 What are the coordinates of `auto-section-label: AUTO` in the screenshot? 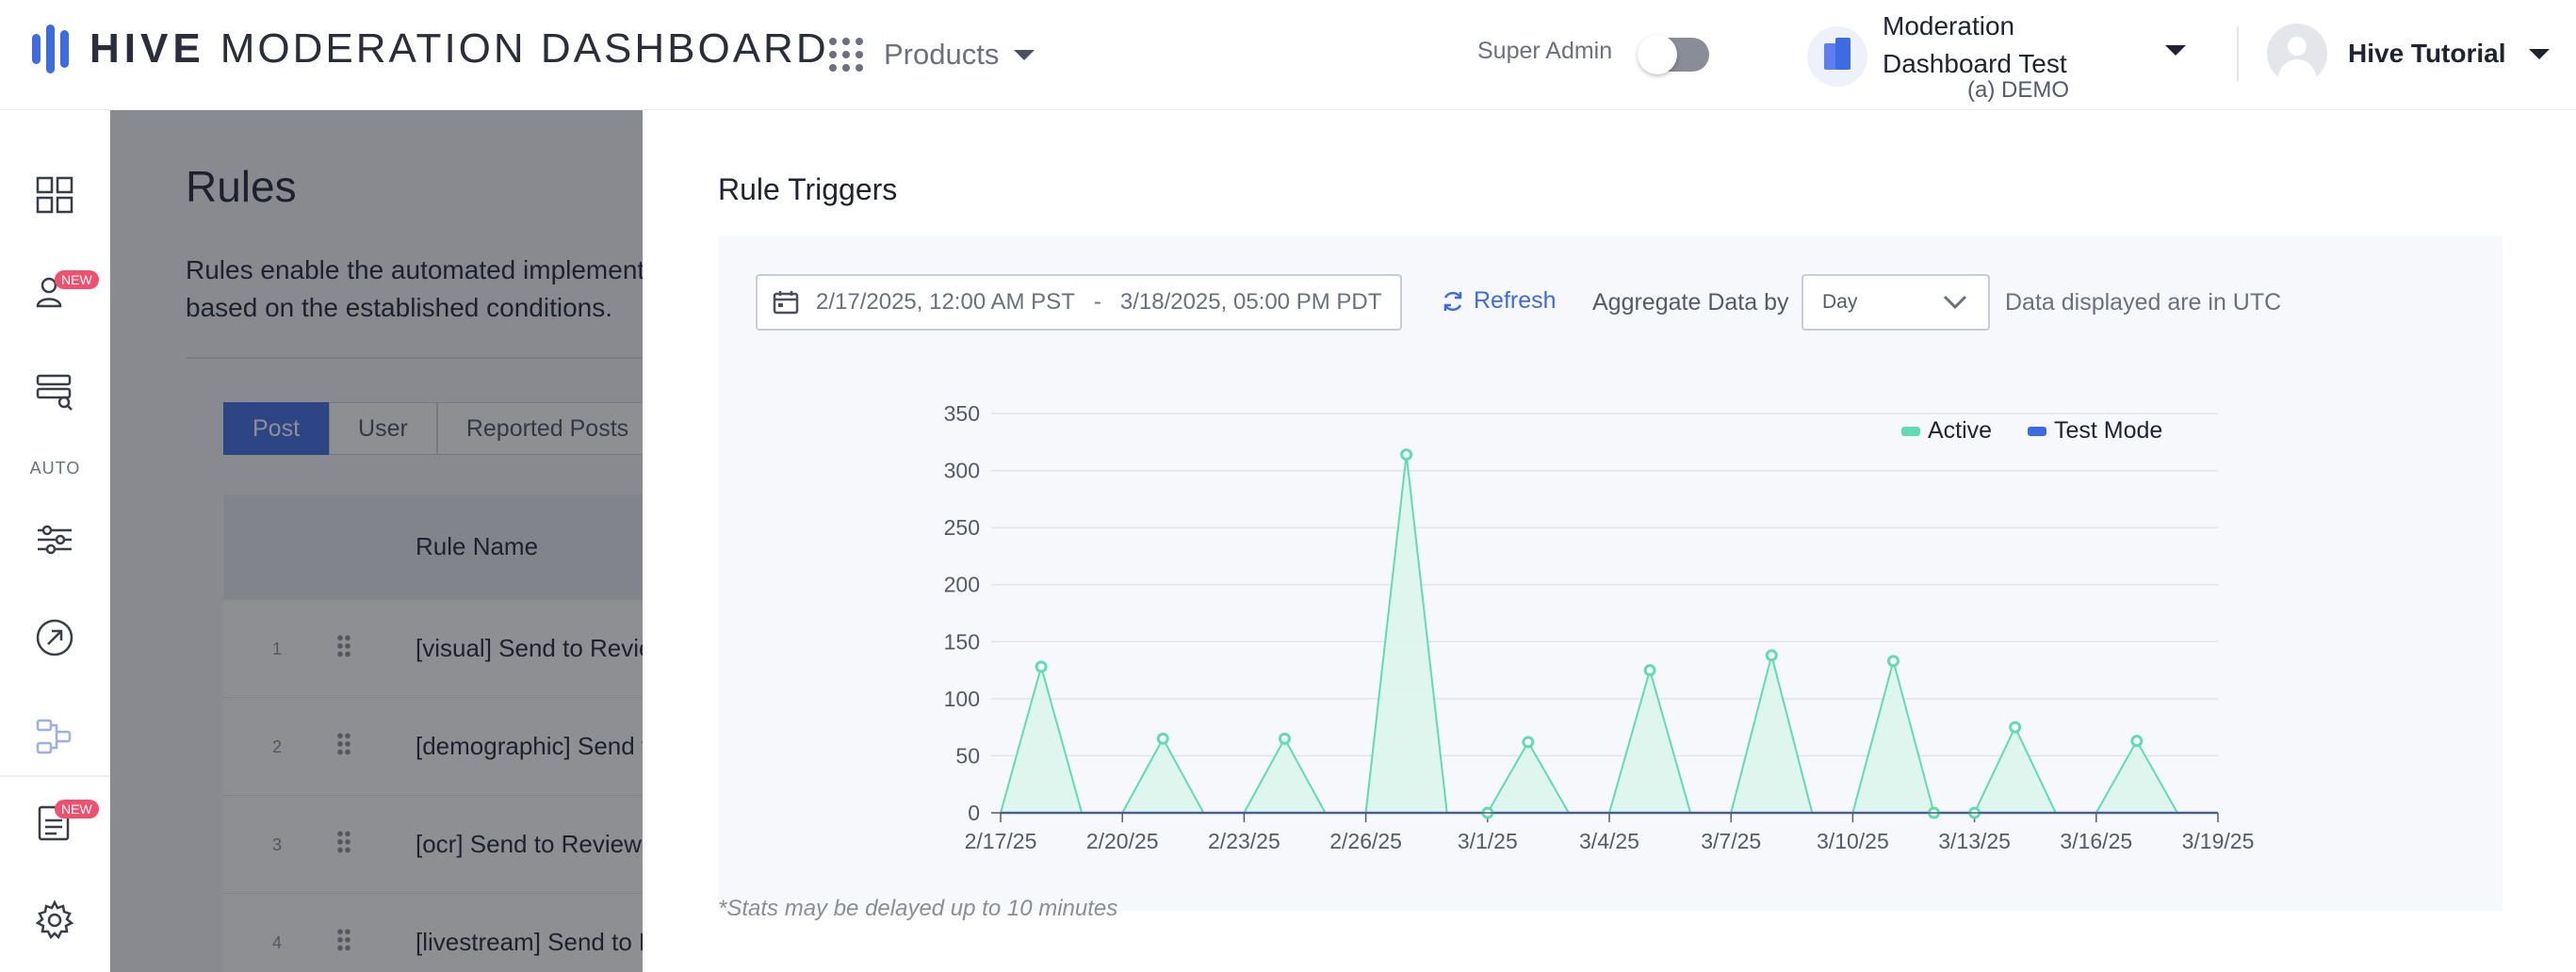 It's located at (55, 469).